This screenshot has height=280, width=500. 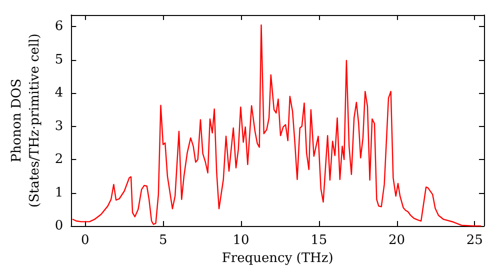 What do you see at coordinates (59, 160) in the screenshot?
I see `y-tick-label: 2` at bounding box center [59, 160].